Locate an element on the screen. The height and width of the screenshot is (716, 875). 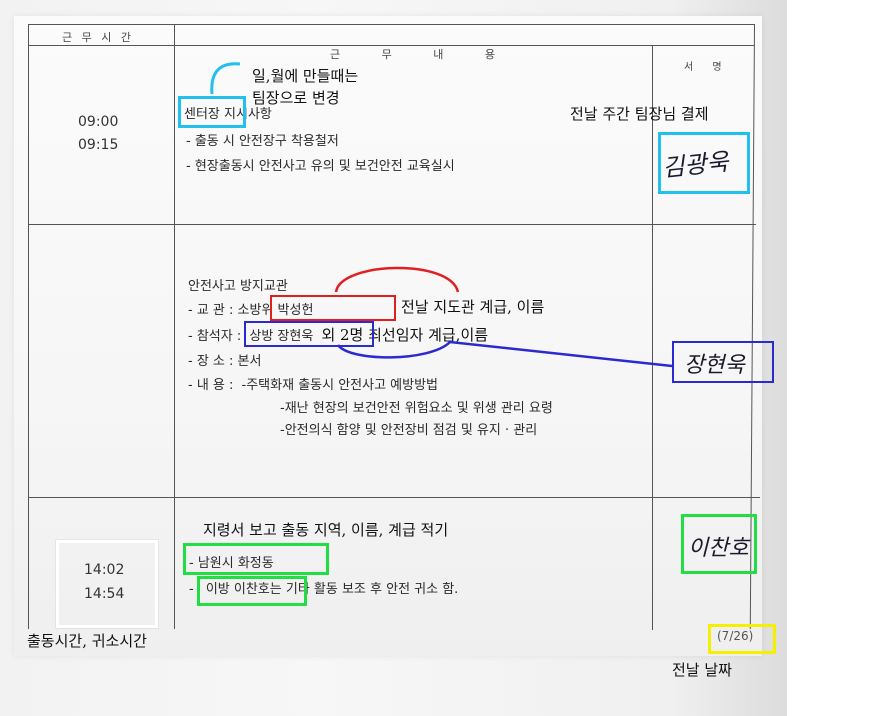
content-item-2: -재난 현장의 보건안전 위험요소 및 위생 관리 요령 is located at coordinates (416, 408).